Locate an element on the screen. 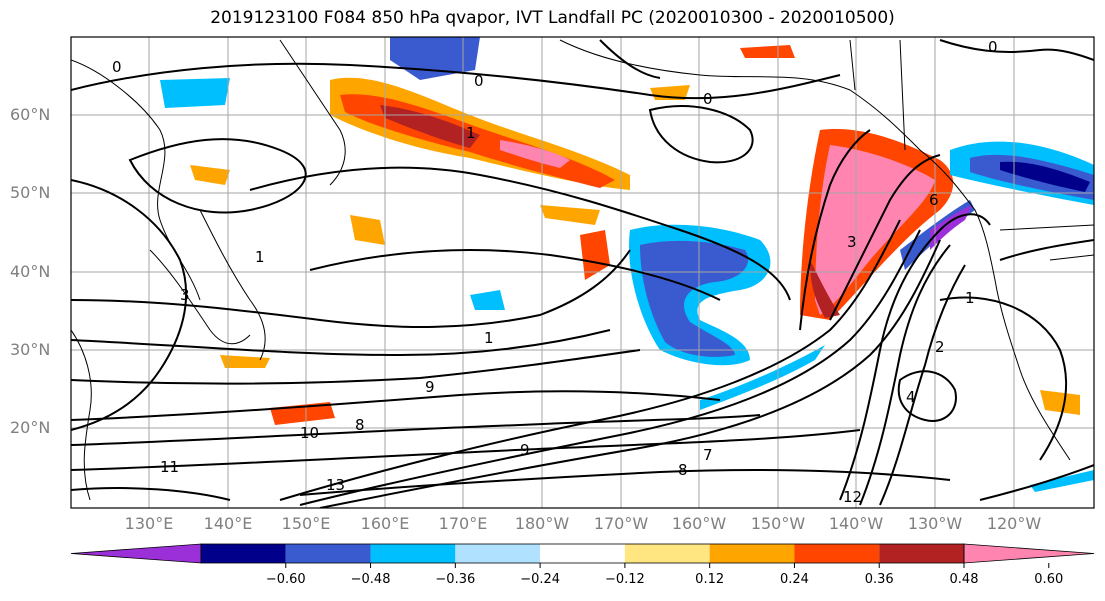 The height and width of the screenshot is (601, 1105). colorbar-tick-label: −0.48 is located at coordinates (370, 579).